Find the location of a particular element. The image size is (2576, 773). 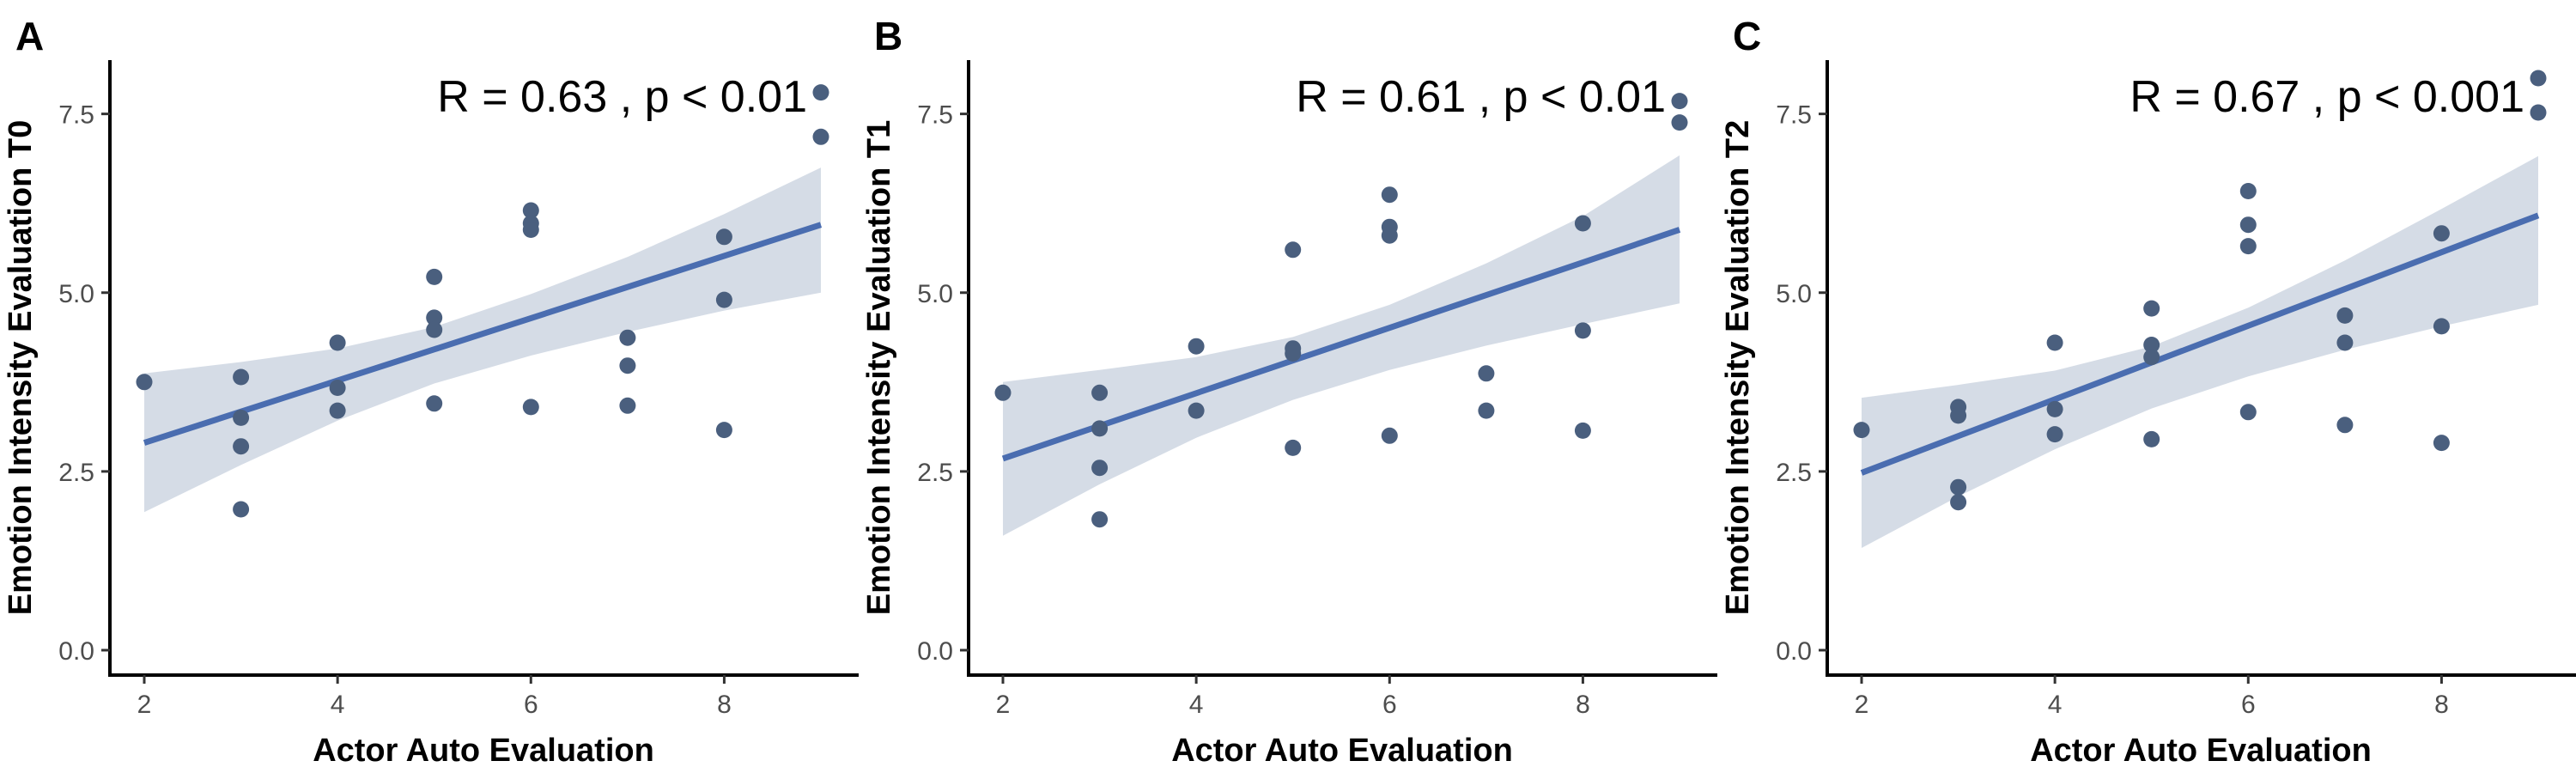

correlation-annotation: R = 0.67 , p < 0.001 is located at coordinates (2326, 97).